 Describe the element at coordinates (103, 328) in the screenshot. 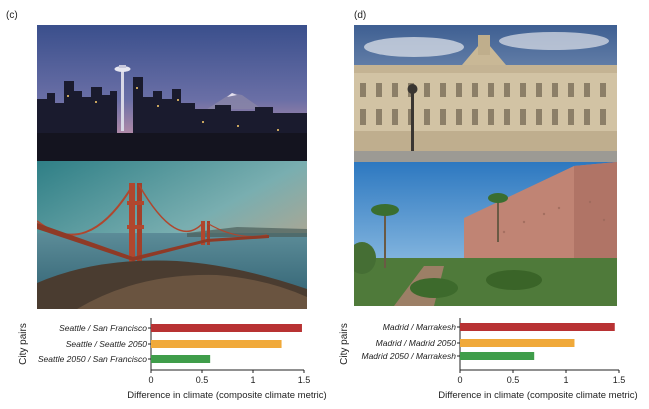

I see `category-label: Seattle / San Francisco` at that location.